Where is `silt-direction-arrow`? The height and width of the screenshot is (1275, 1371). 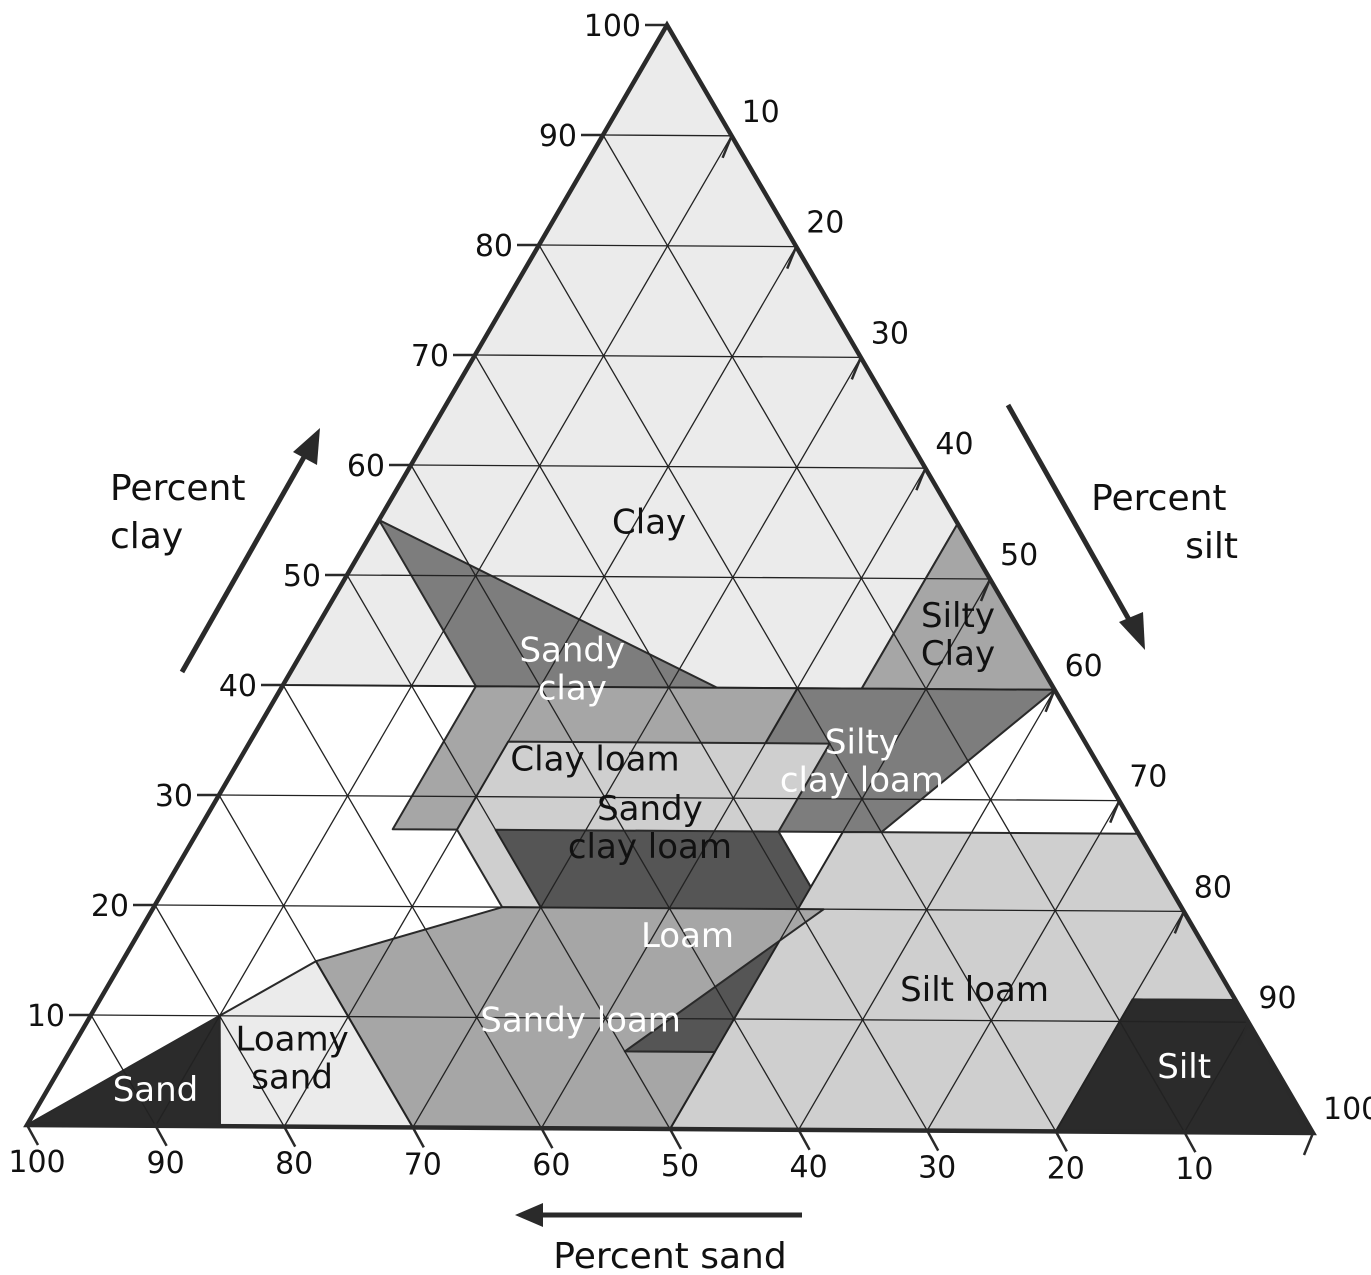
silt-direction-arrow is located at coordinates (1075, 526).